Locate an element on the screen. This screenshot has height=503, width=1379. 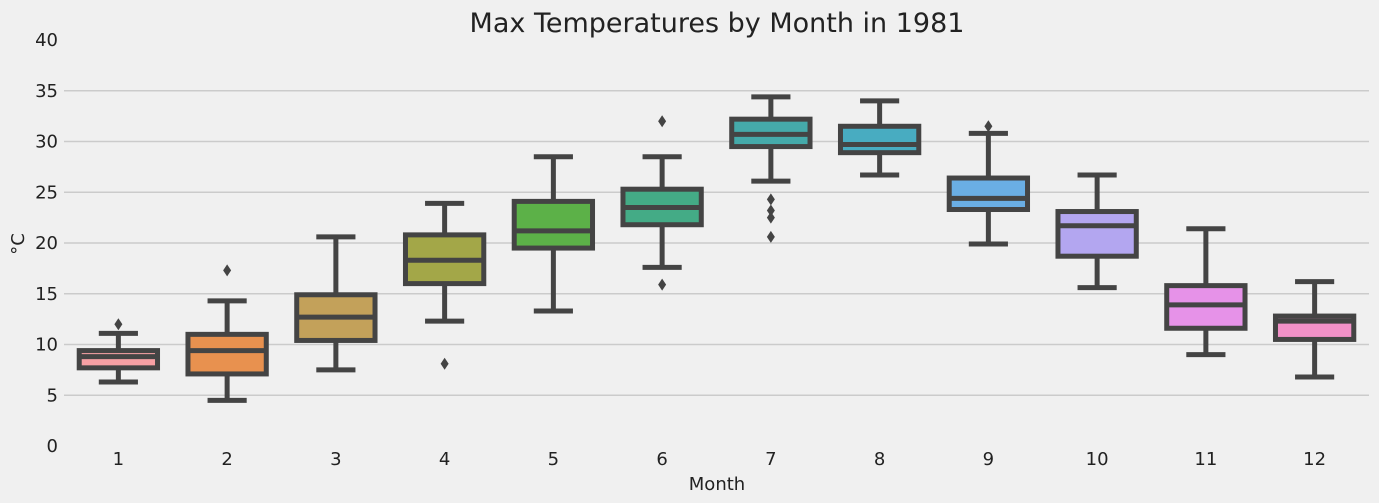
x-tick-label: 8 is located at coordinates (879, 459).